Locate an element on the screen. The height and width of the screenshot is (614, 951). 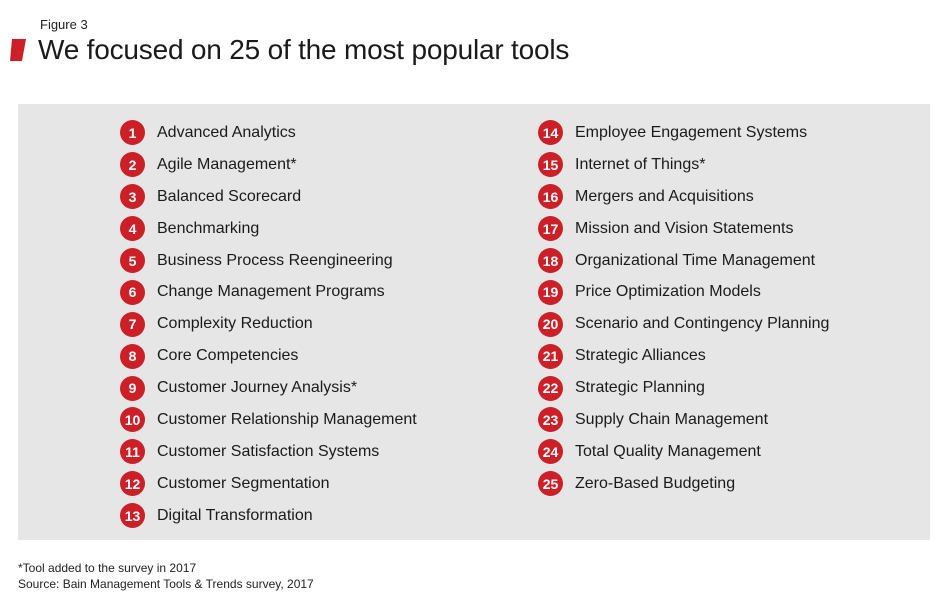
number-badge: 22 is located at coordinates (550, 388).